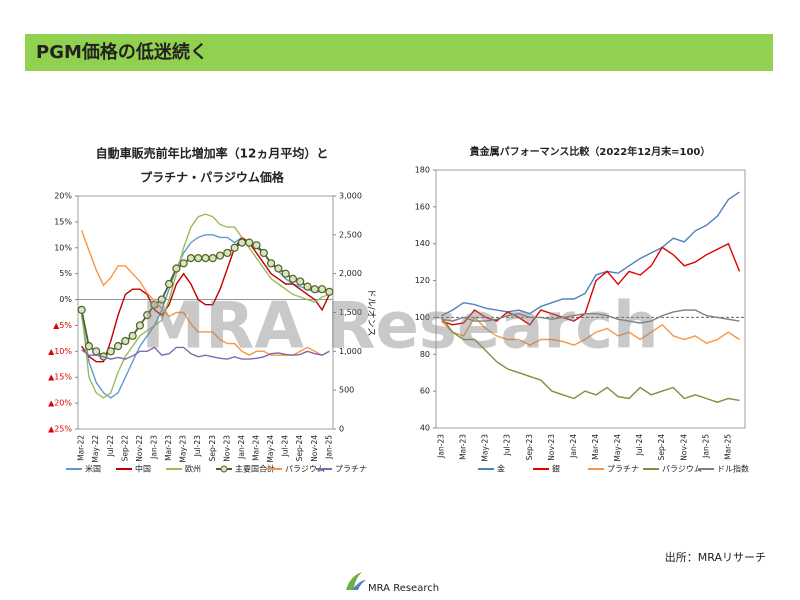 Image resolution: width=800 pixels, height=600 pixels. Describe the element at coordinates (341, 429) in the screenshot. I see `y2-tick-label: 0` at that location.